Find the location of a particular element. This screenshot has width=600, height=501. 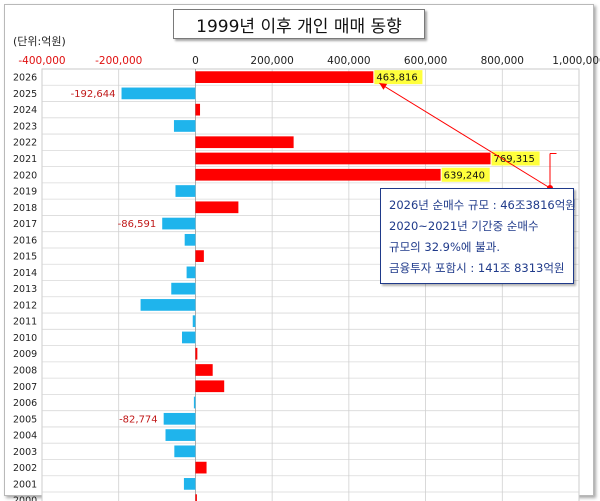

bar-2005 is located at coordinates (179, 418).